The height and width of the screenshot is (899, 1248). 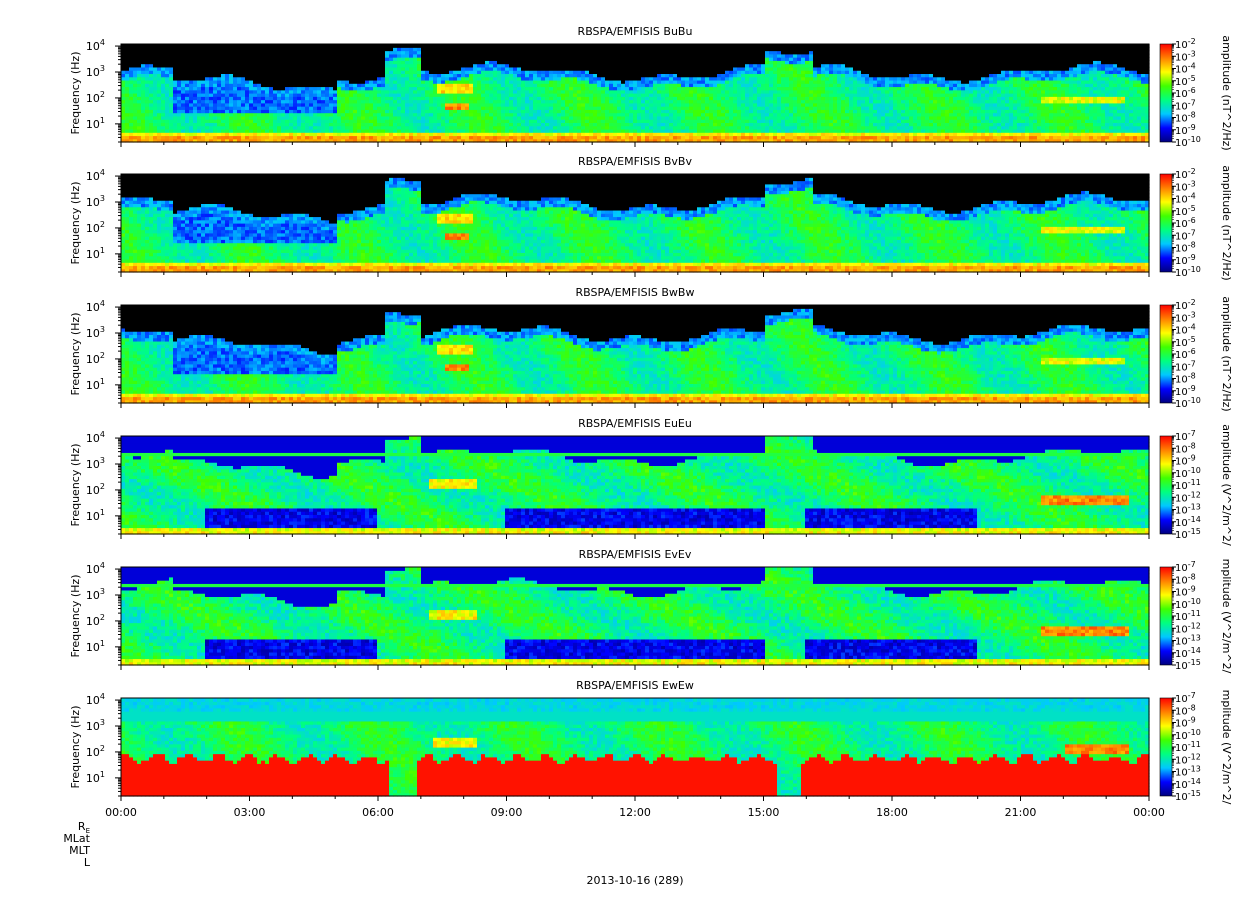 I want to click on x-tick-label: 12:00, so click(x=635, y=812).